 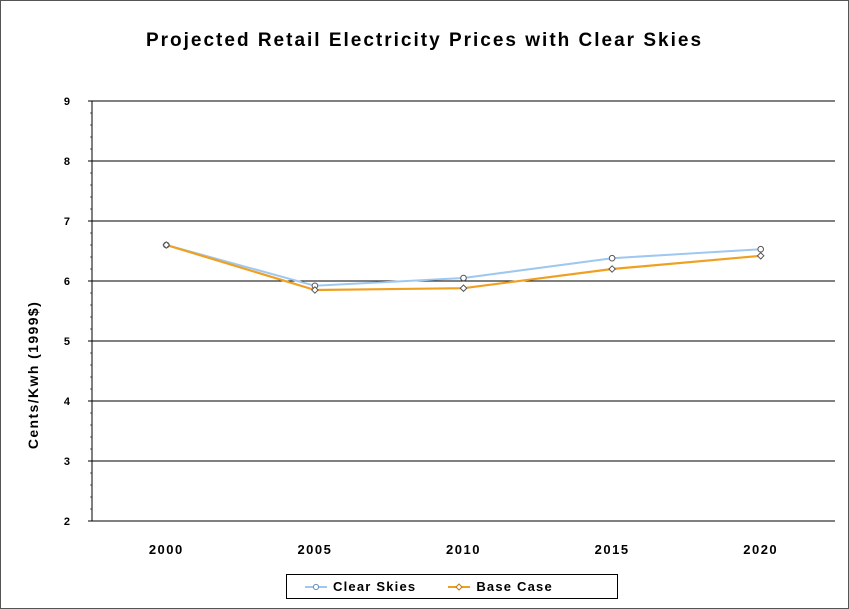 I want to click on y-tick-label: 8, so click(x=67, y=162).